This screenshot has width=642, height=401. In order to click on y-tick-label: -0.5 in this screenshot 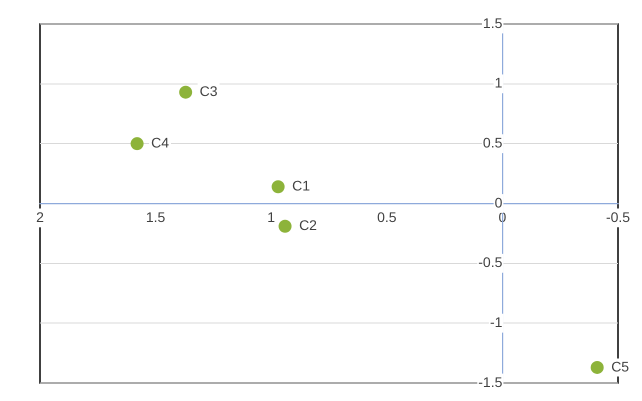, I will do `click(490, 262)`.